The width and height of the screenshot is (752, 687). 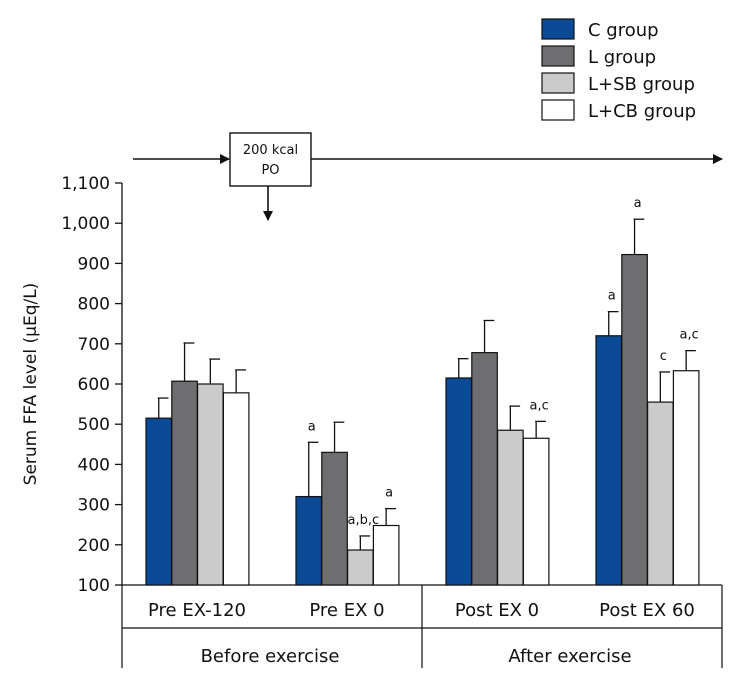 What do you see at coordinates (558, 56) in the screenshot?
I see `legend-swatch-l` at bounding box center [558, 56].